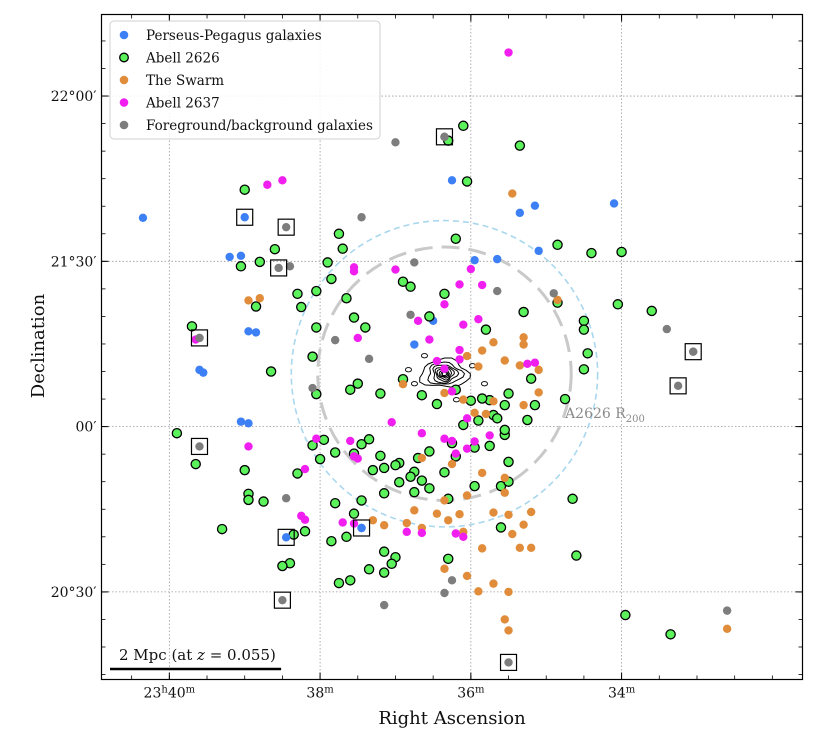 The height and width of the screenshot is (738, 830). What do you see at coordinates (182, 104) in the screenshot?
I see `legend-label-4: Abell 2637` at bounding box center [182, 104].